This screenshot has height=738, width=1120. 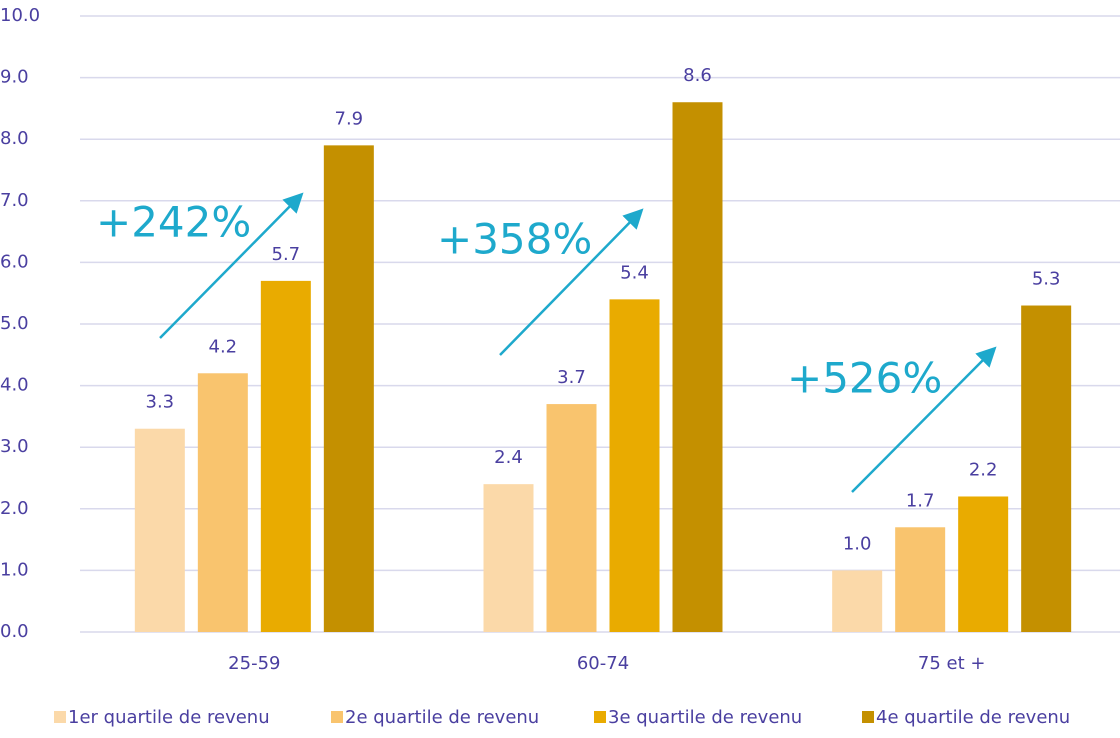 I want to click on y-tick-label: 0.0, so click(x=14, y=631).